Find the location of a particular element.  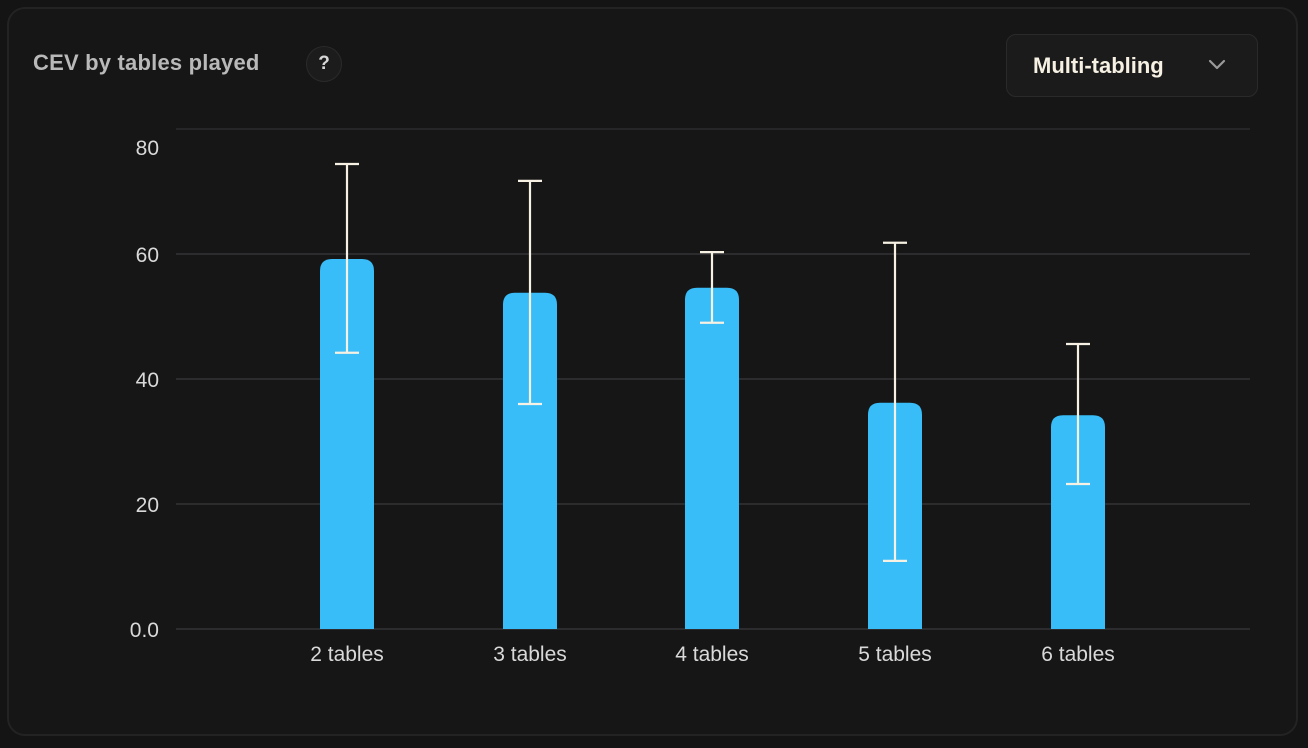

x-tick-label: 2 tables is located at coordinates (347, 654).